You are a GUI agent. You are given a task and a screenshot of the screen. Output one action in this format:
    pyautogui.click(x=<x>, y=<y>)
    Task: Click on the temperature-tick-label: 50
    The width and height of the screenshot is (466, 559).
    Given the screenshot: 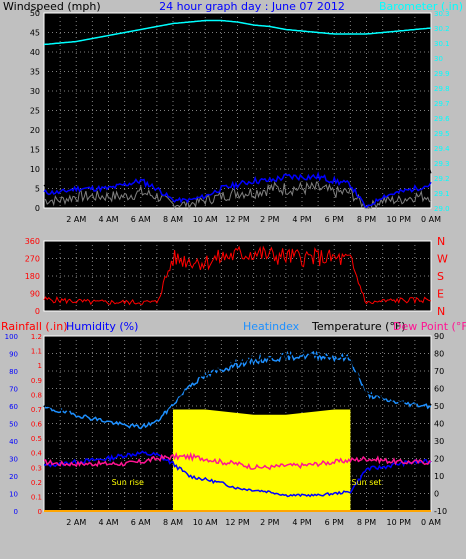 What is the action you would take?
    pyautogui.click(x=439, y=406)
    